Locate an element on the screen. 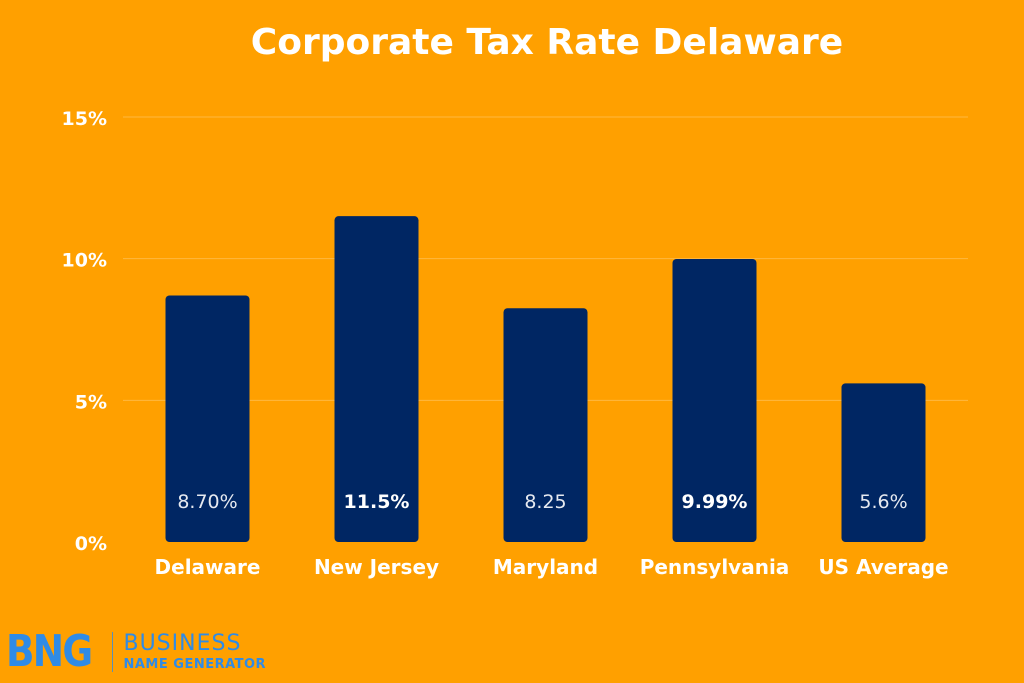 The image size is (1024, 683). data-label: 11.5% is located at coordinates (377, 502).